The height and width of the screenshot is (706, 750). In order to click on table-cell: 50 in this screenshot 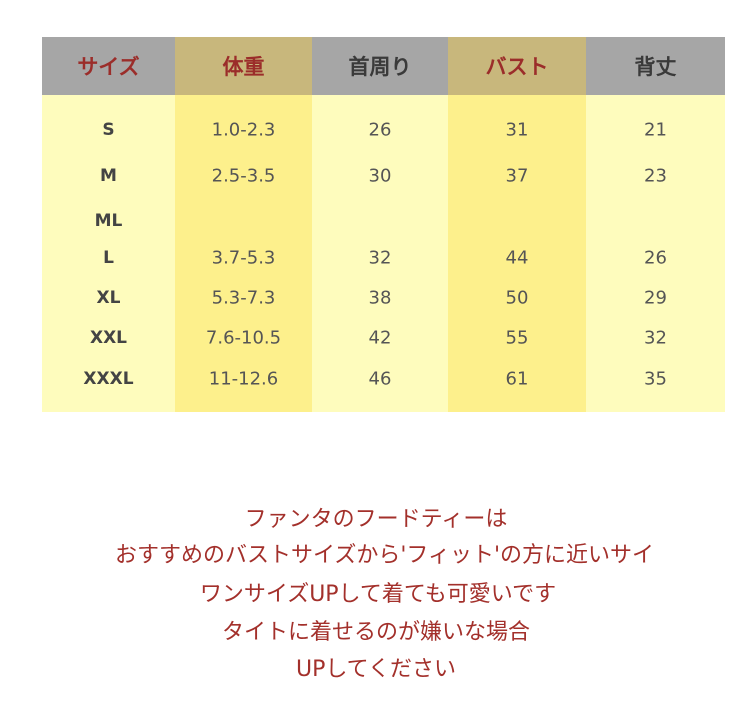, I will do `click(517, 298)`.